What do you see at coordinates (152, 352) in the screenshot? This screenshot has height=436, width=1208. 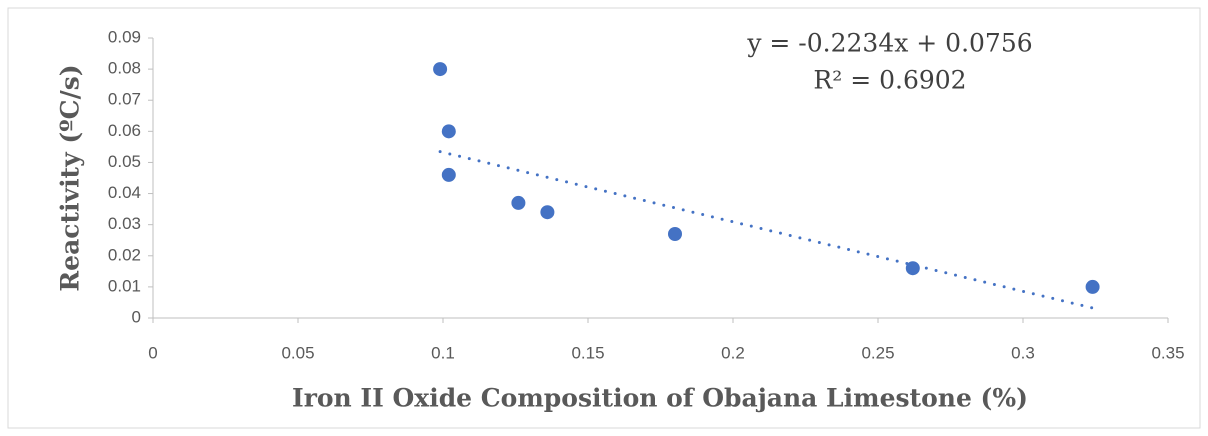 I see `x-tick-label: 0` at bounding box center [152, 352].